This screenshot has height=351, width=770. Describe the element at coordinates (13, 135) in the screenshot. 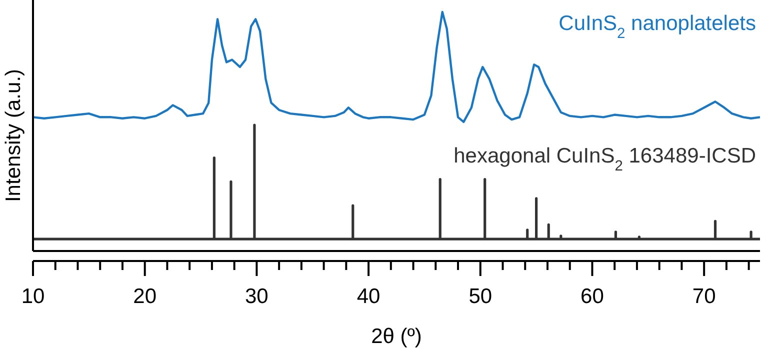

I see `y-axis-title: Intensity (a.u.)` at that location.